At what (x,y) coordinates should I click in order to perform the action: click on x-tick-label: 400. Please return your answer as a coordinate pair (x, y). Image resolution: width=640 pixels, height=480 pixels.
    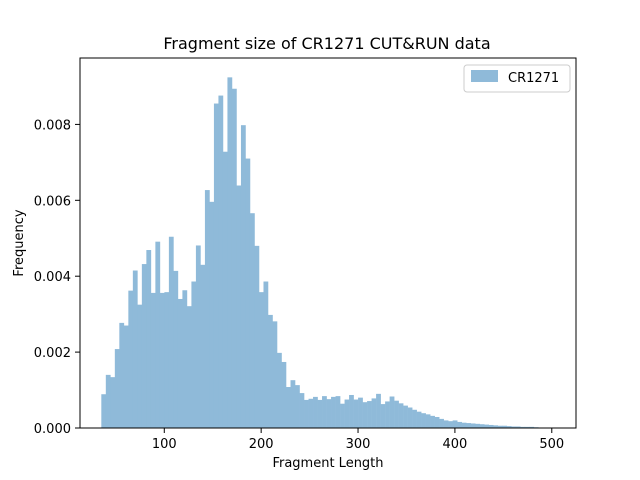
    Looking at the image, I should click on (454, 444).